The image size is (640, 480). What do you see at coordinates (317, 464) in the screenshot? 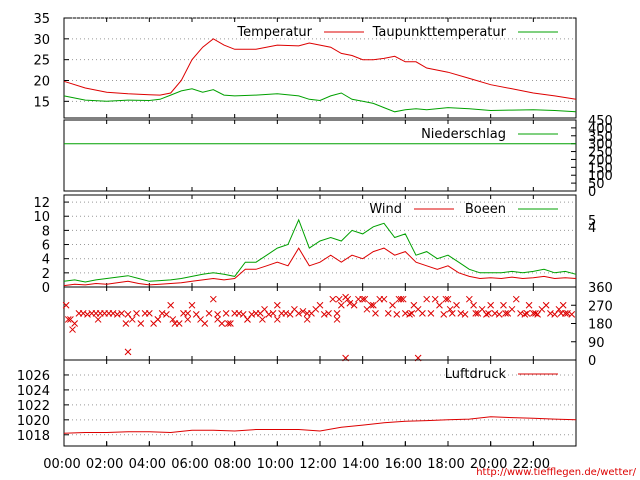
I see `time-tick-label: 12:00` at bounding box center [317, 464].